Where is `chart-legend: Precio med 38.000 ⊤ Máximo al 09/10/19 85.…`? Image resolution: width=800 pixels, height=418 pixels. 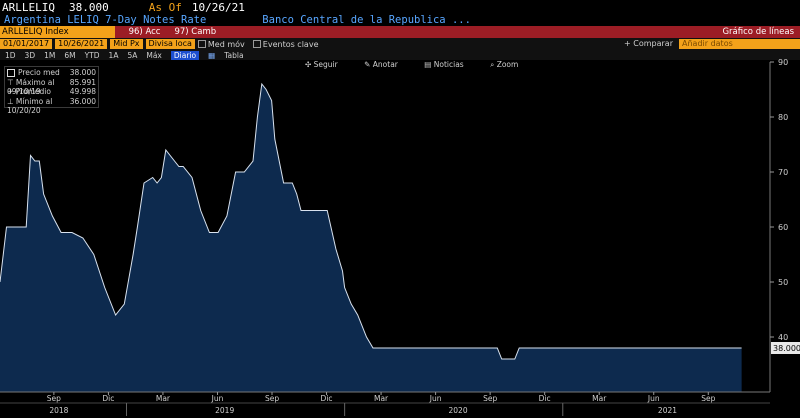 chart-legend: Precio med 38.000 ⊤ Máximo al 09/10/19 85.… is located at coordinates (51, 91).